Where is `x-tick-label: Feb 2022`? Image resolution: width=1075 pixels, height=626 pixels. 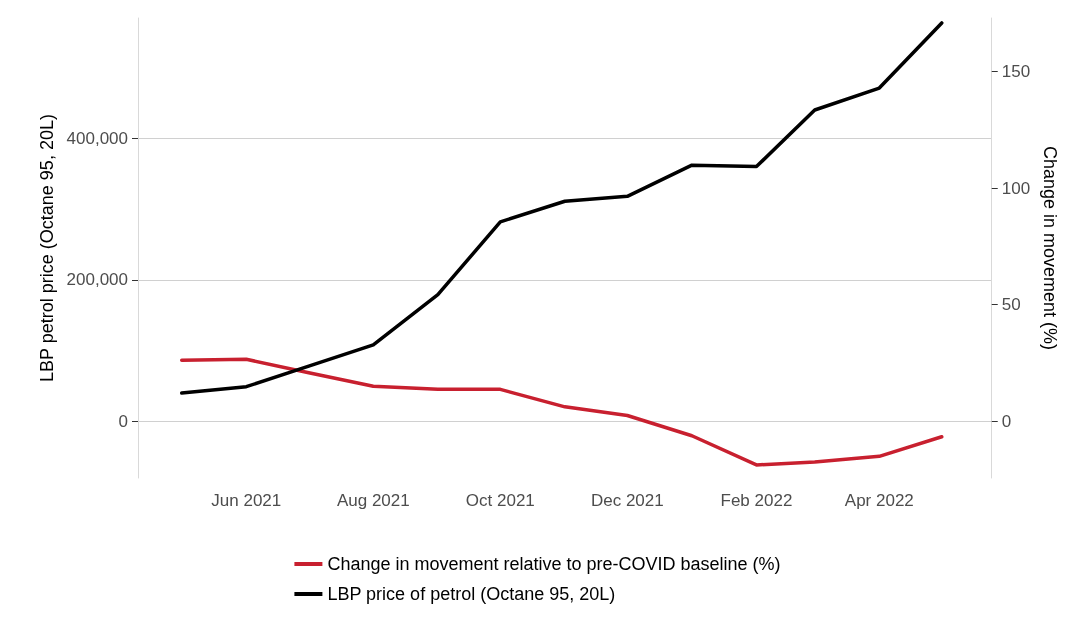
x-tick-label: Feb 2022 is located at coordinates (756, 500).